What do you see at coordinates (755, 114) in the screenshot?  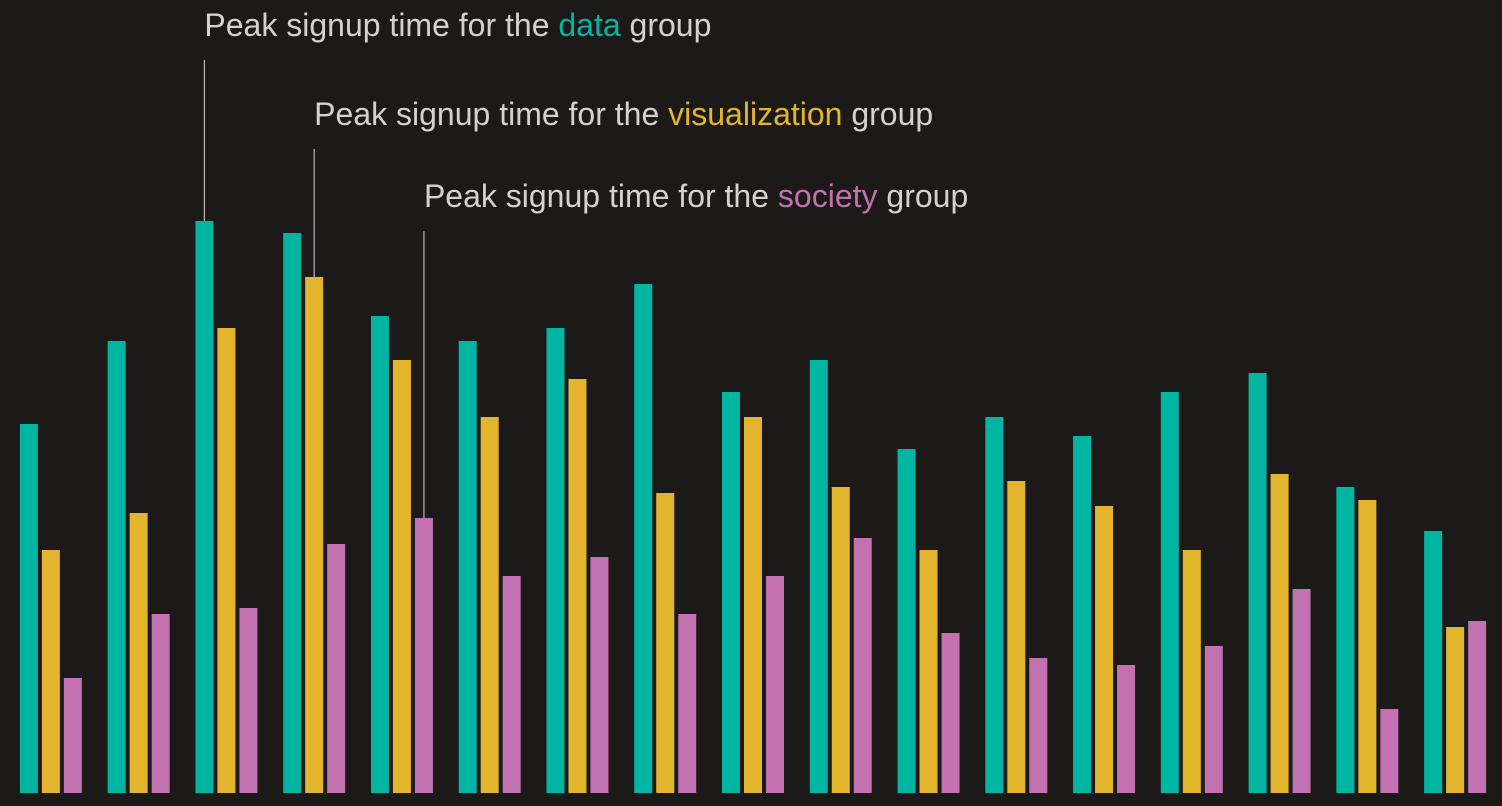 I see `annotation-group: visualization` at bounding box center [755, 114].